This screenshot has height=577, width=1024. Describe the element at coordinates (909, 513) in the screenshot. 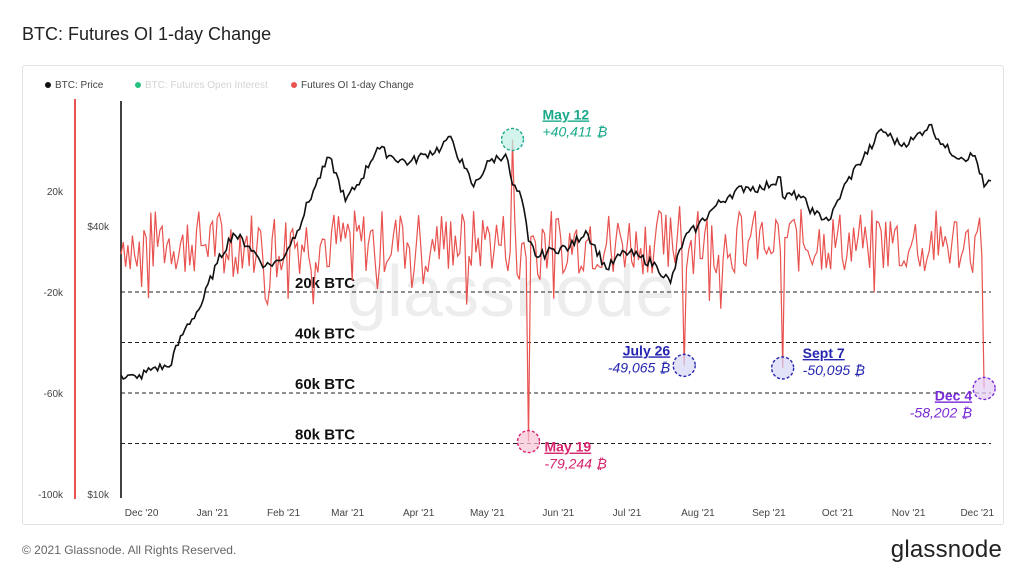

I see `x-tick-11: Nov '21` at that location.